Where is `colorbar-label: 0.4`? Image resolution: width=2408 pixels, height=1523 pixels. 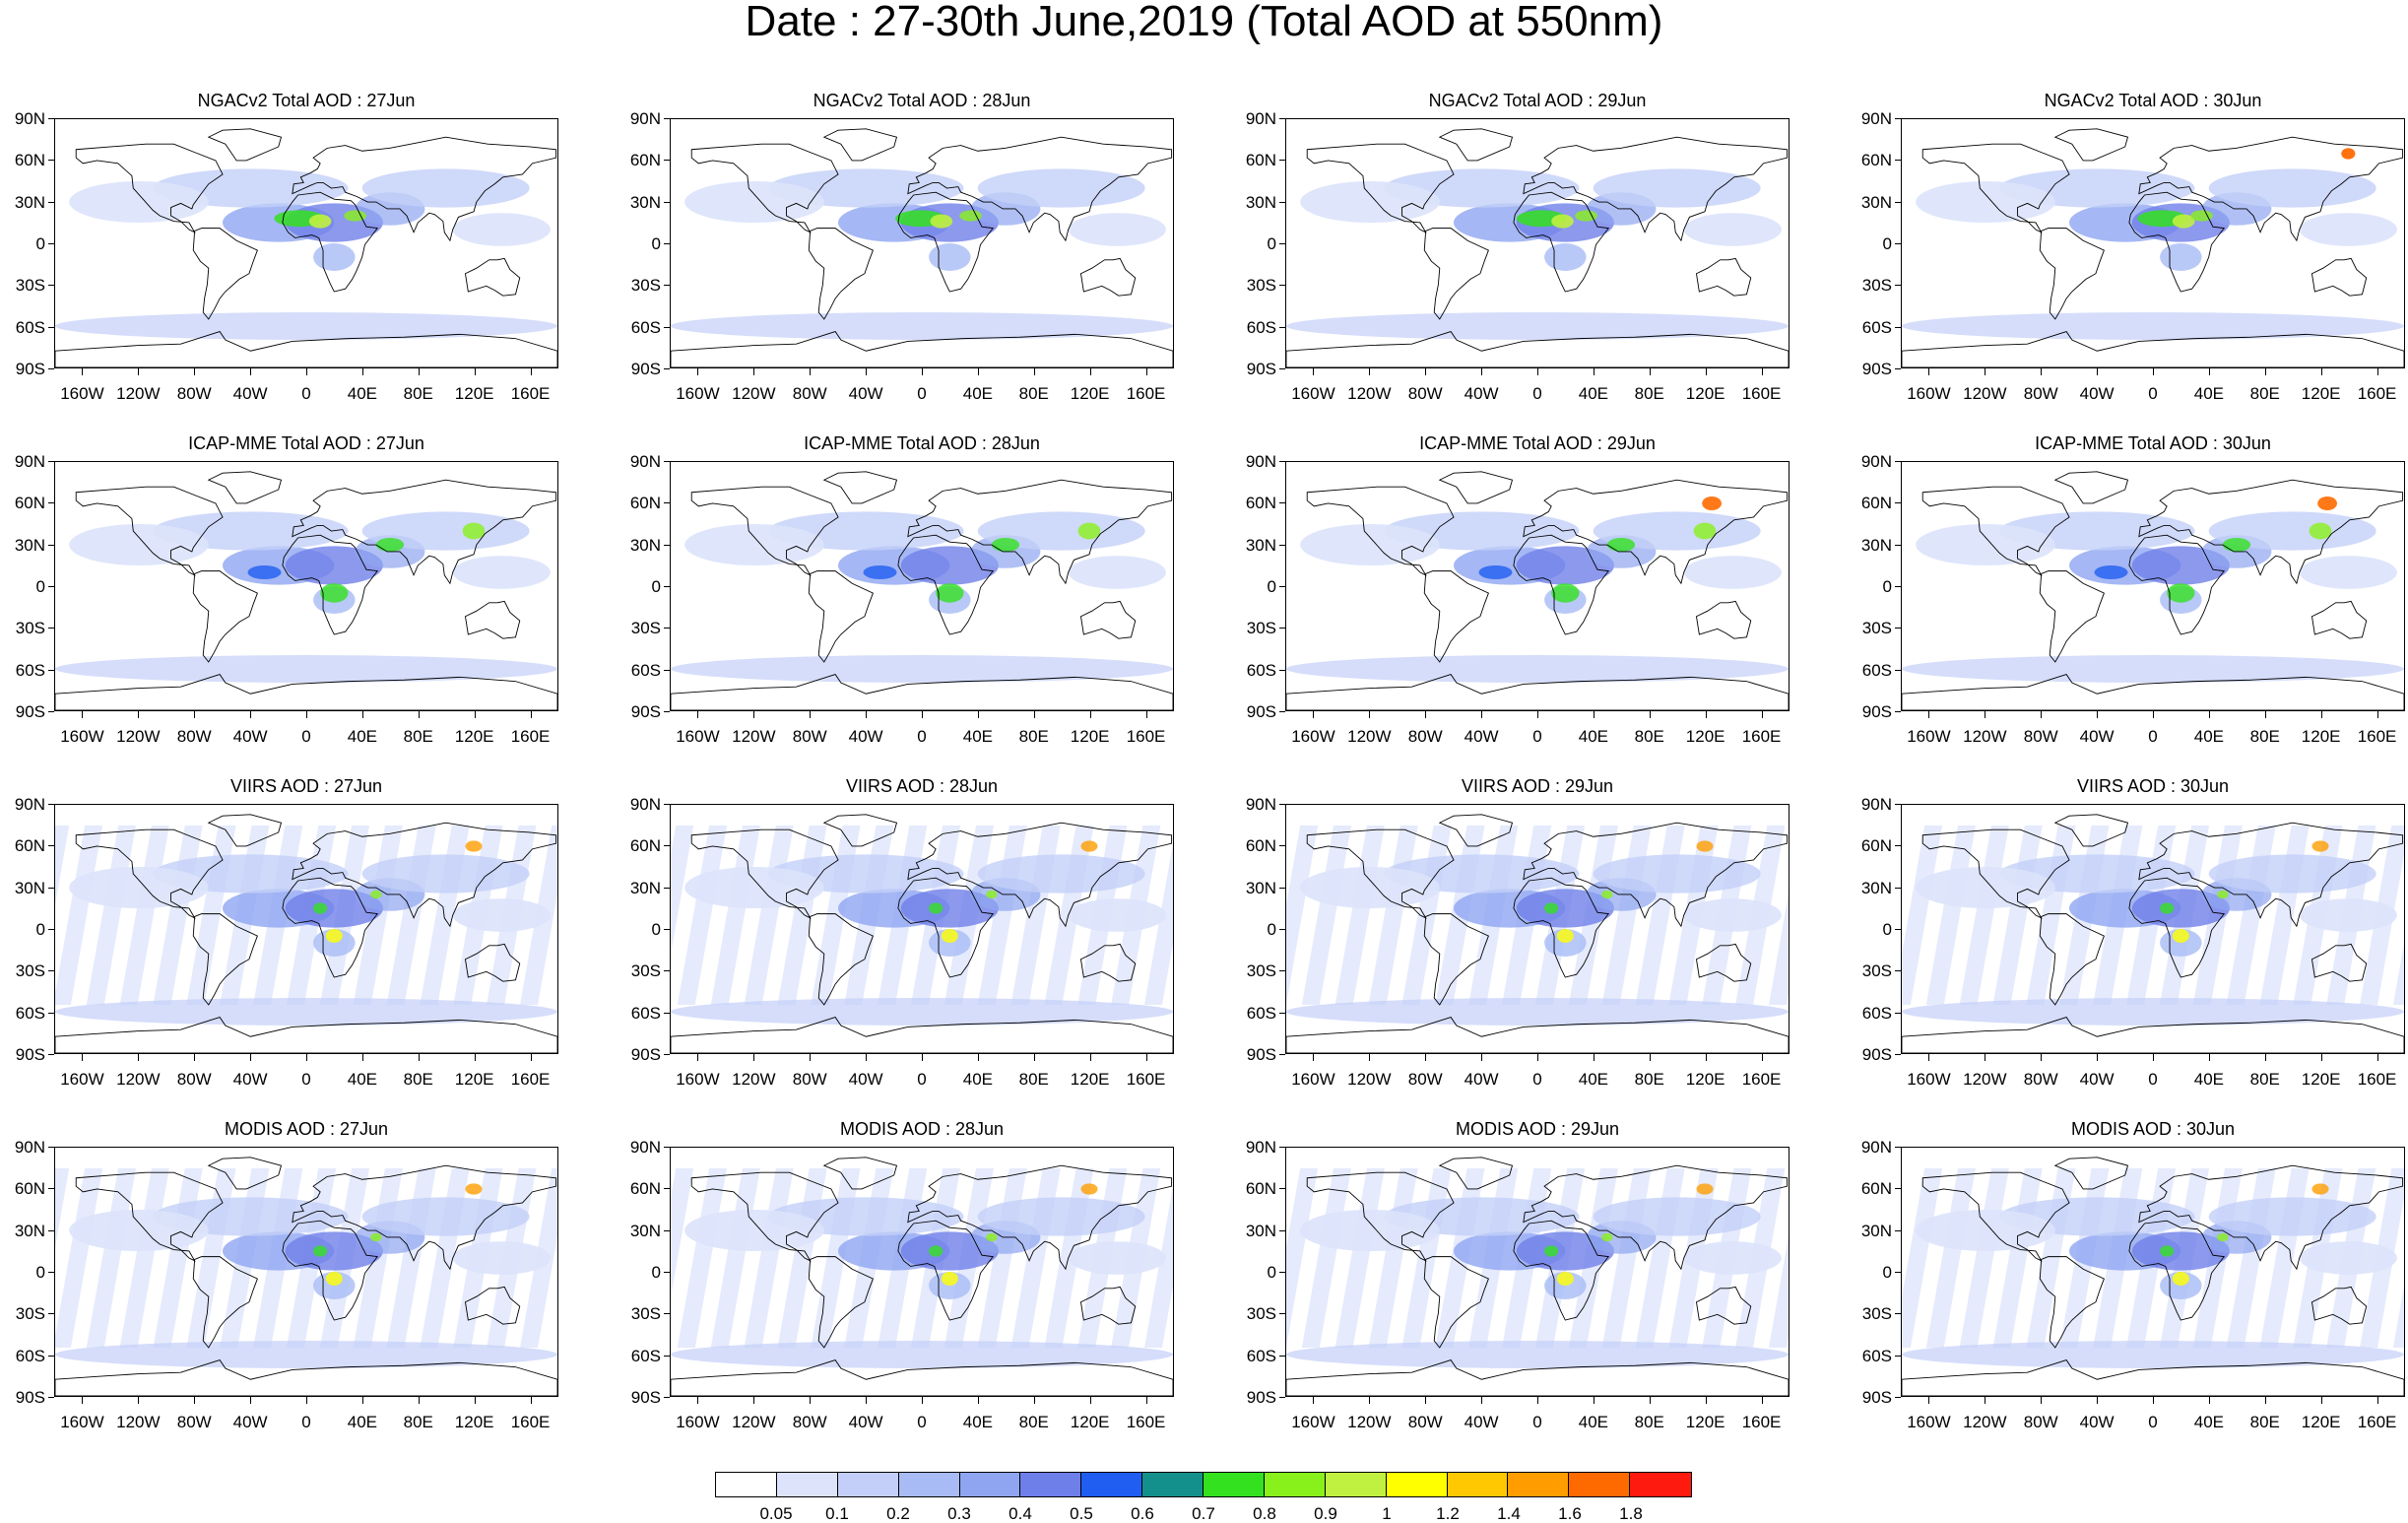
colorbar-label: 0.4 is located at coordinates (1021, 1513).